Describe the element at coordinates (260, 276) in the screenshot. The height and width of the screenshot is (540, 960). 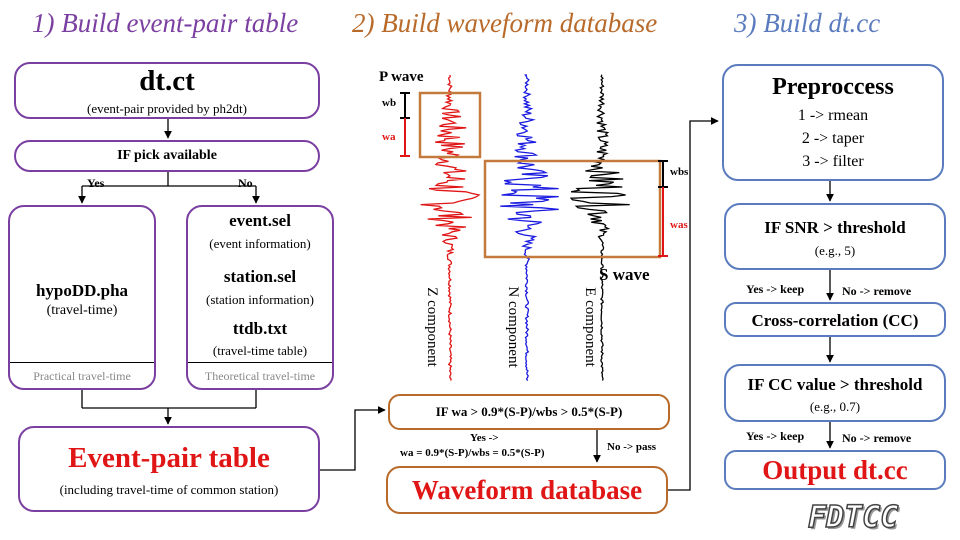
I see `station-title: station.sel` at that location.